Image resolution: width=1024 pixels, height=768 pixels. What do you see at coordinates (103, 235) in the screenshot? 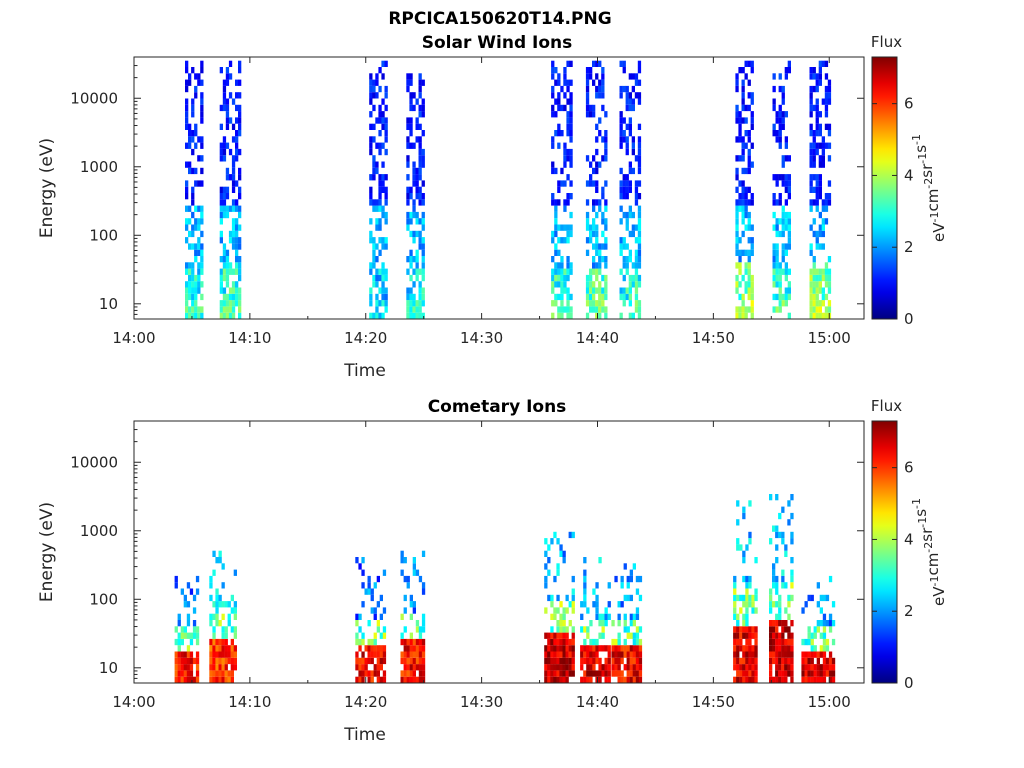
I see `y-tick-label: 100` at bounding box center [103, 235].